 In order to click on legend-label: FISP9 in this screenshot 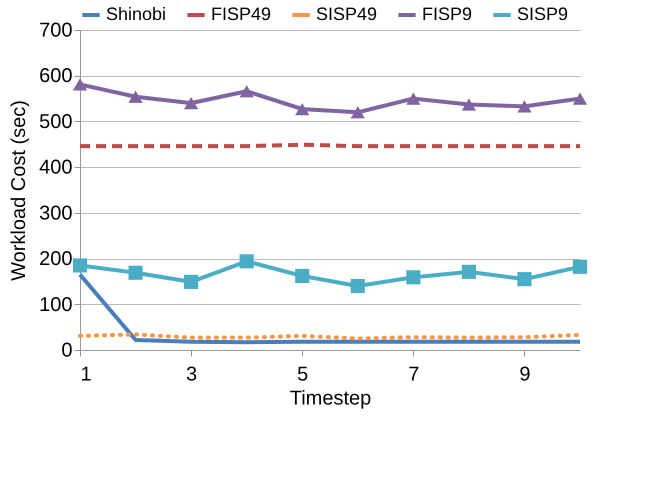, I will do `click(447, 14)`.